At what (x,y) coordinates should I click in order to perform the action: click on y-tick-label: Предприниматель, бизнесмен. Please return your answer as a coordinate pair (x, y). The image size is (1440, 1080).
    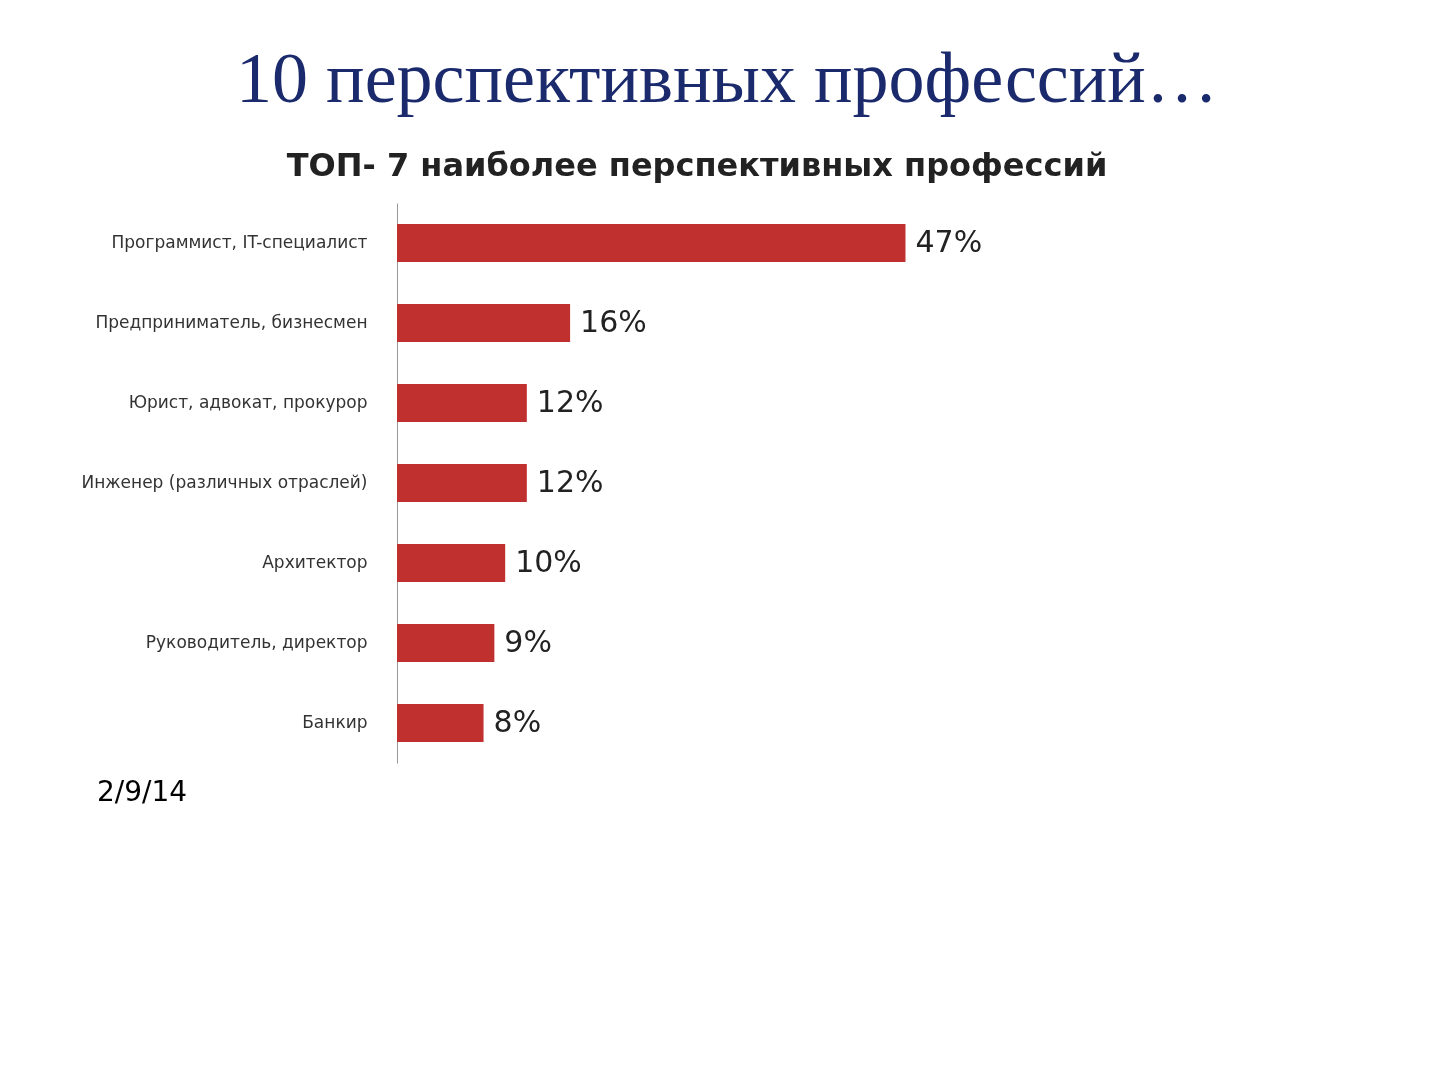
    Looking at the image, I should click on (231, 322).